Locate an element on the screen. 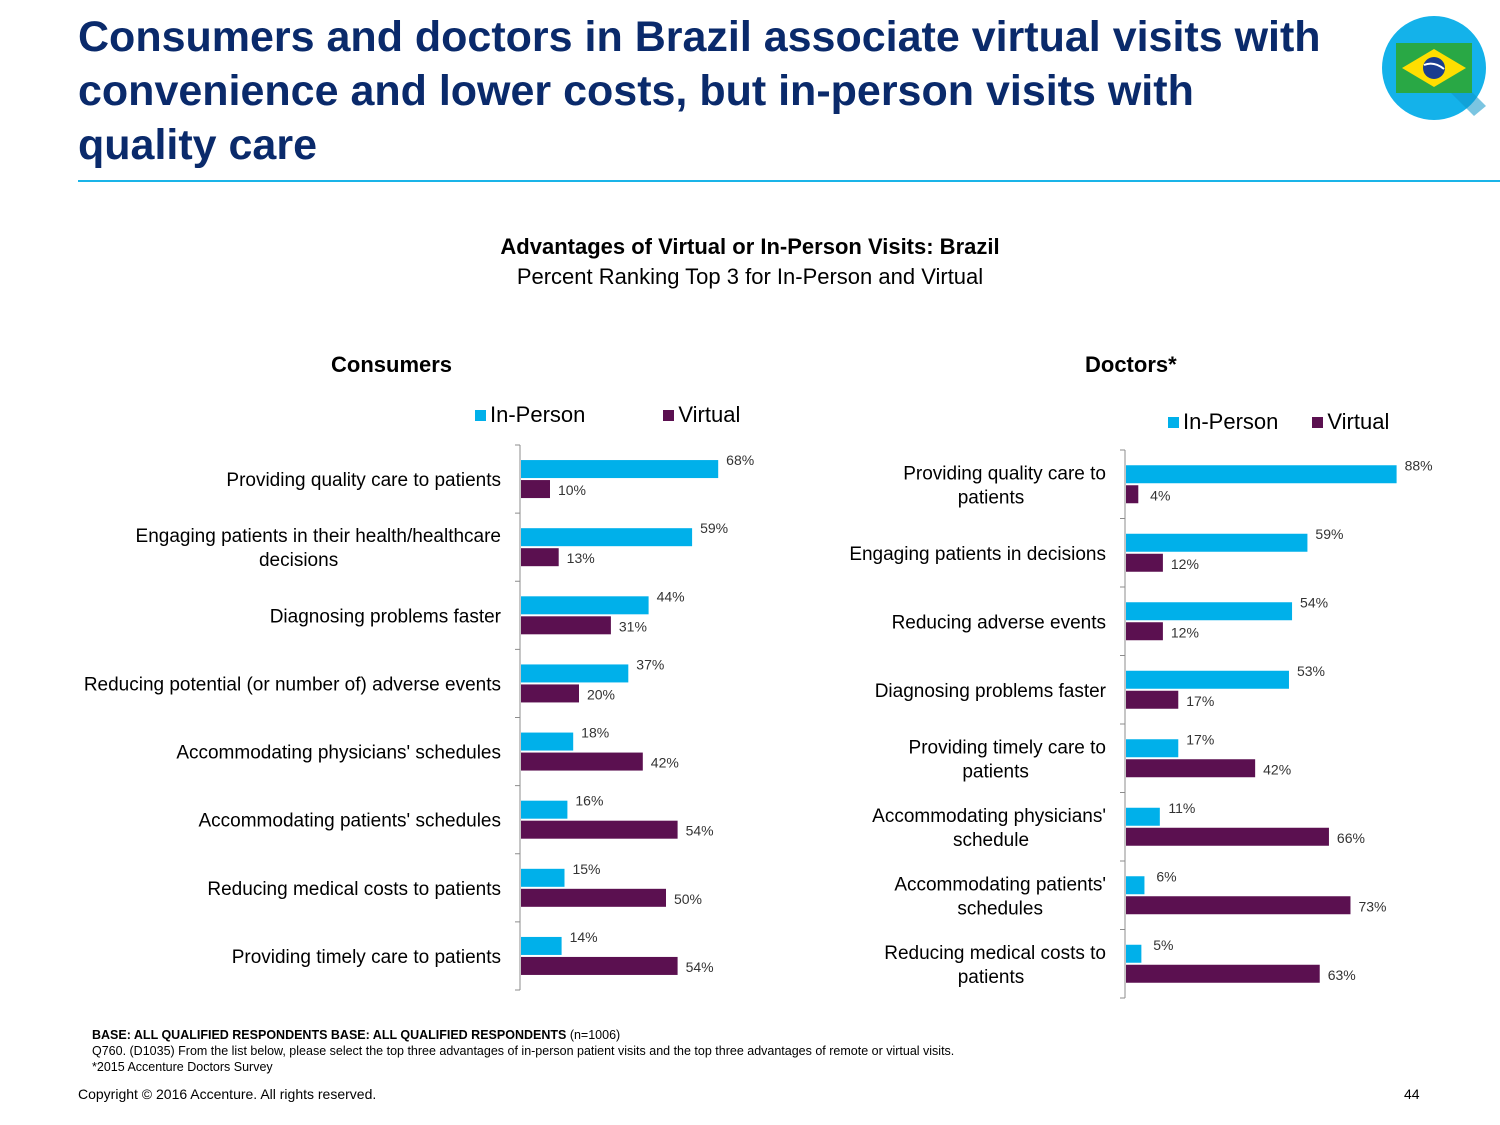 Image resolution: width=1500 pixels, height=1125 pixels. consumers-data-label-virtual: 42% is located at coordinates (665, 763).